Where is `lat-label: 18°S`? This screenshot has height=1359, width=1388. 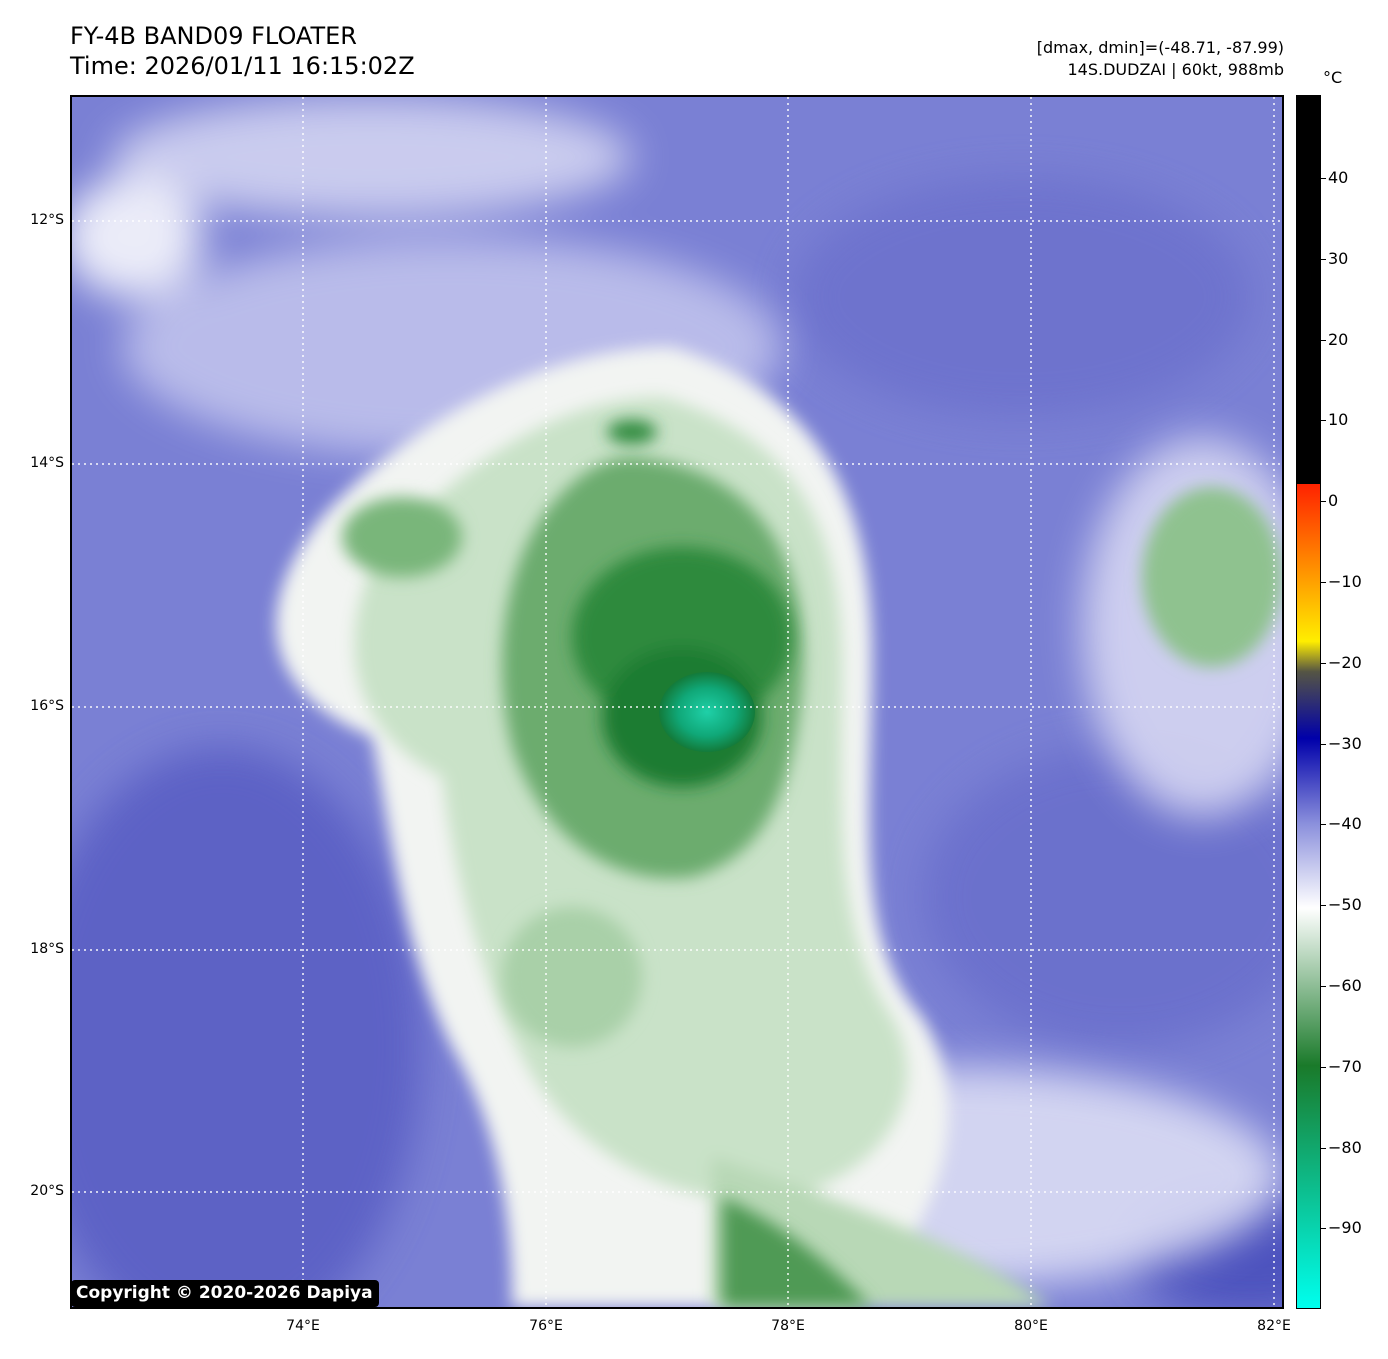 lat-label: 18°S is located at coordinates (47, 949).